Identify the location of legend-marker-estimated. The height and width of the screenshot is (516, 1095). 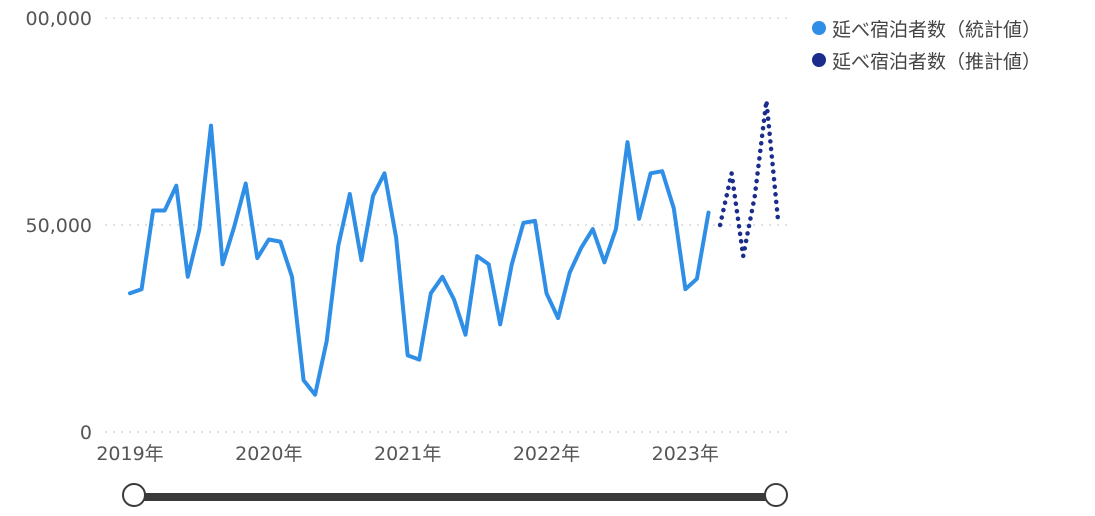
(819, 60).